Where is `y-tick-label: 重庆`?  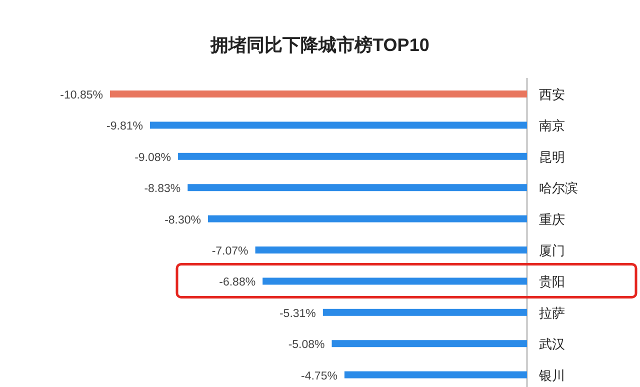
y-tick-label: 重庆 is located at coordinates (552, 219).